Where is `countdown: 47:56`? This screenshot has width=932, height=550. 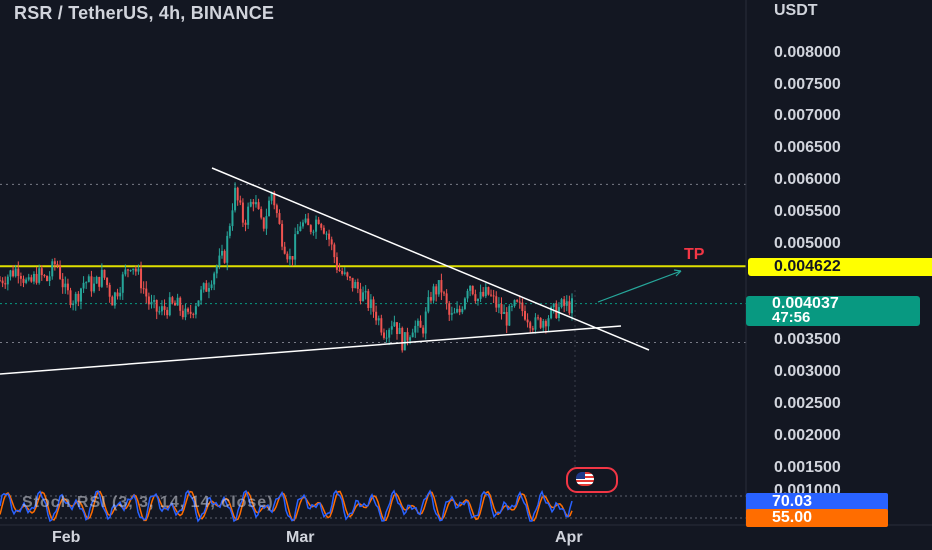 countdown: 47:56 is located at coordinates (791, 317).